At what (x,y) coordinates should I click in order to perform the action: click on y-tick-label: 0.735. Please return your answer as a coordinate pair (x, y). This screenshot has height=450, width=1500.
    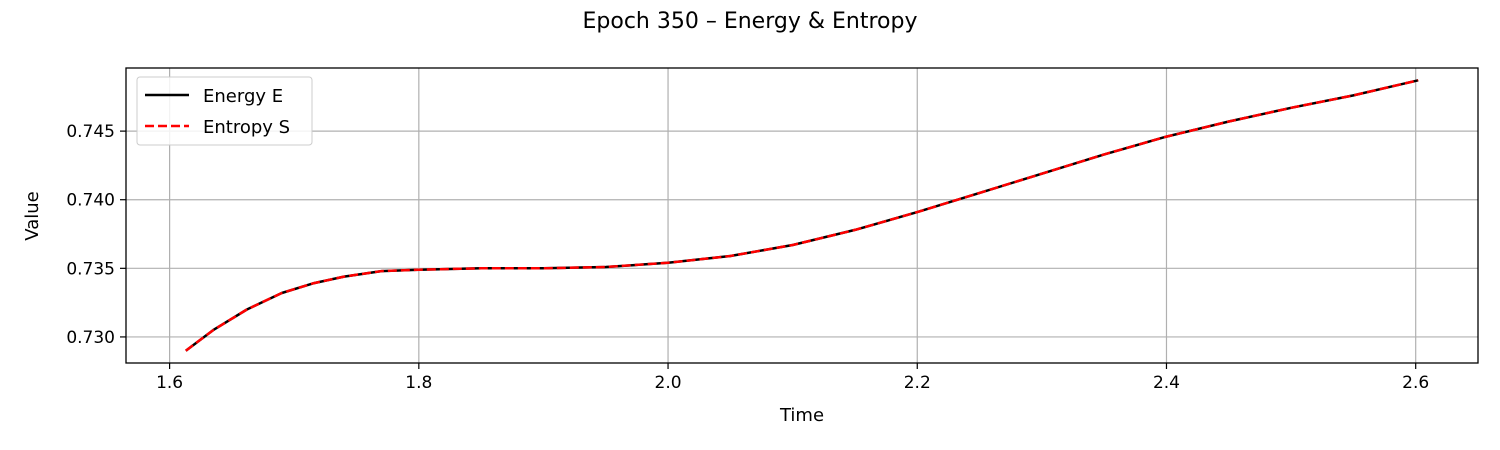
    Looking at the image, I should click on (90, 269).